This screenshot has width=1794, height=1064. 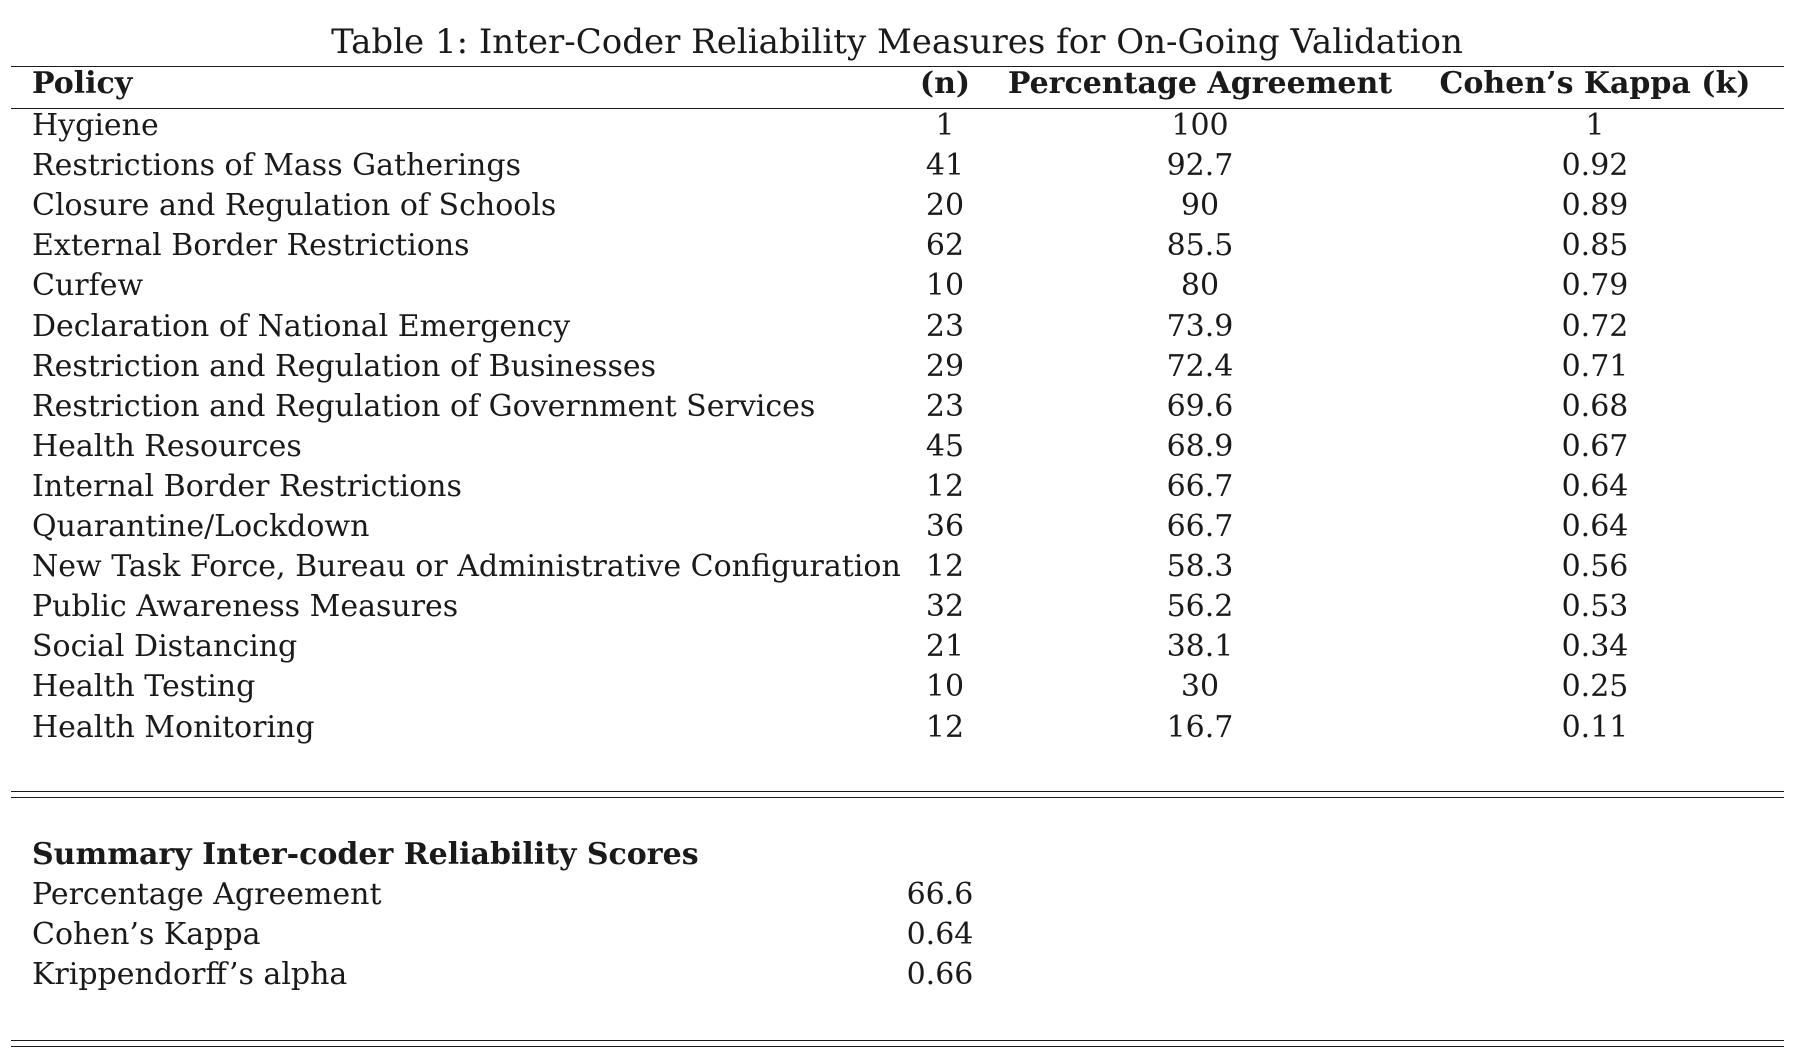 What do you see at coordinates (1595, 165) in the screenshot?
I see `cohens-kappa-cell: 0.92` at bounding box center [1595, 165].